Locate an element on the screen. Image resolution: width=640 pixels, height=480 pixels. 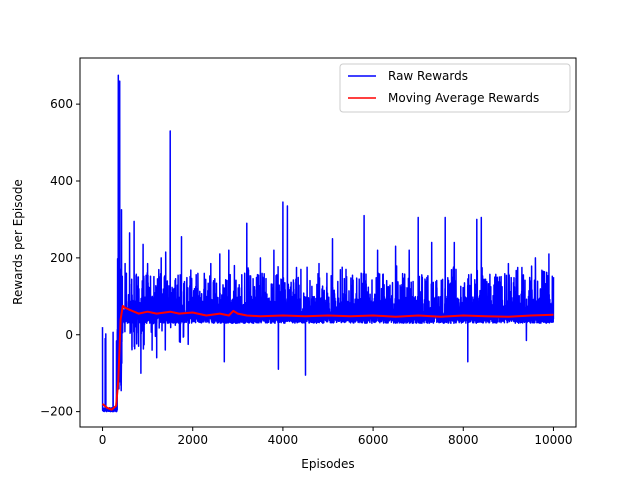
legend-box is located at coordinates (455, 88).